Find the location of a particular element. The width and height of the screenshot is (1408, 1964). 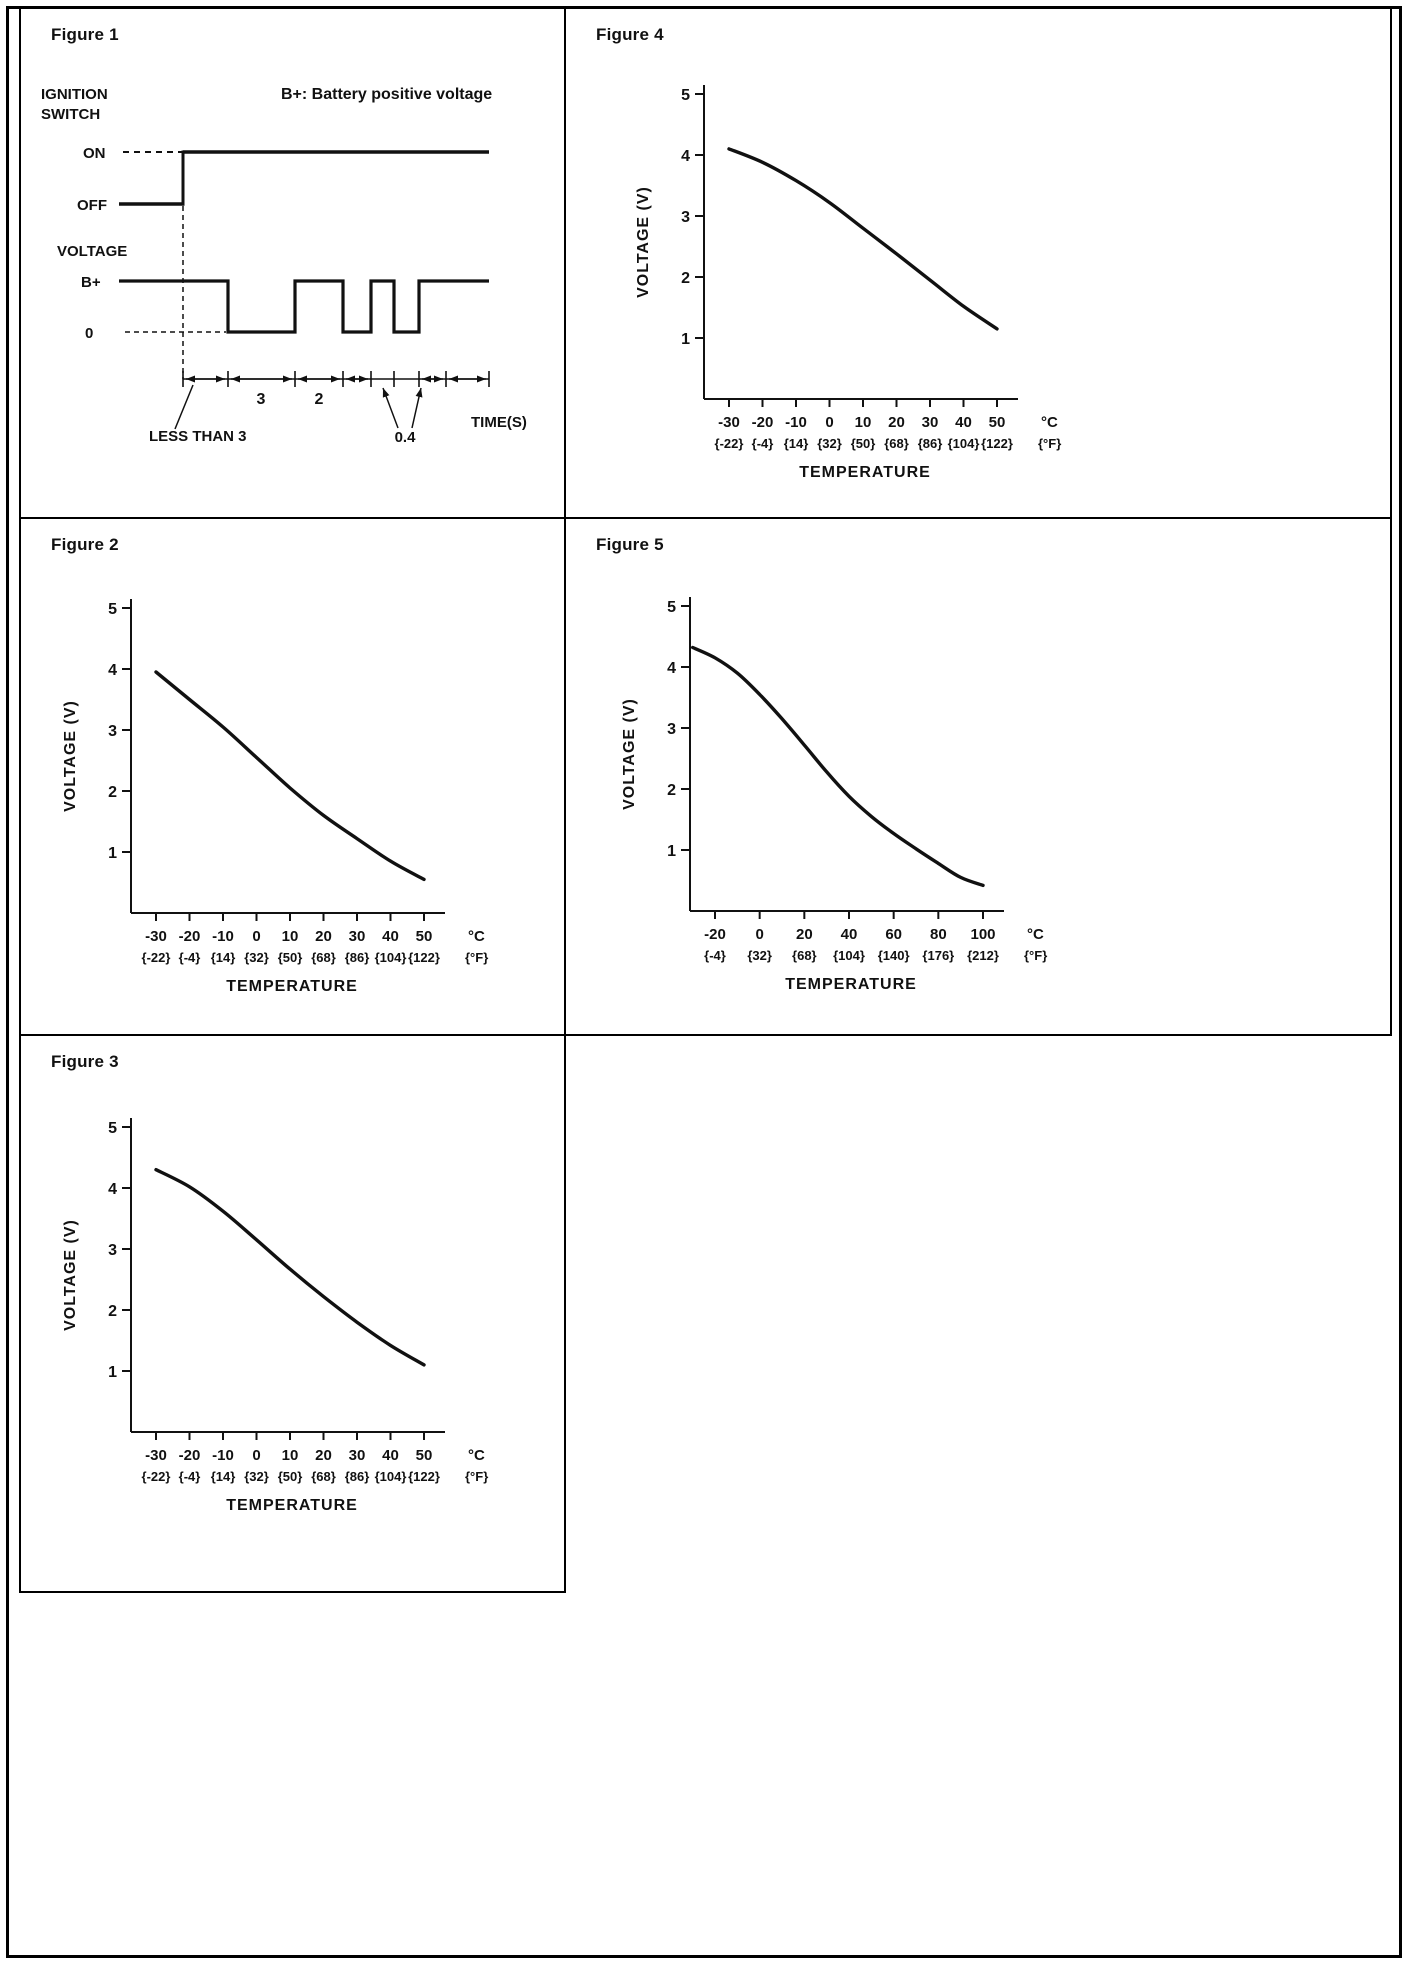

pulse-pointer-left is located at coordinates (390, 408).